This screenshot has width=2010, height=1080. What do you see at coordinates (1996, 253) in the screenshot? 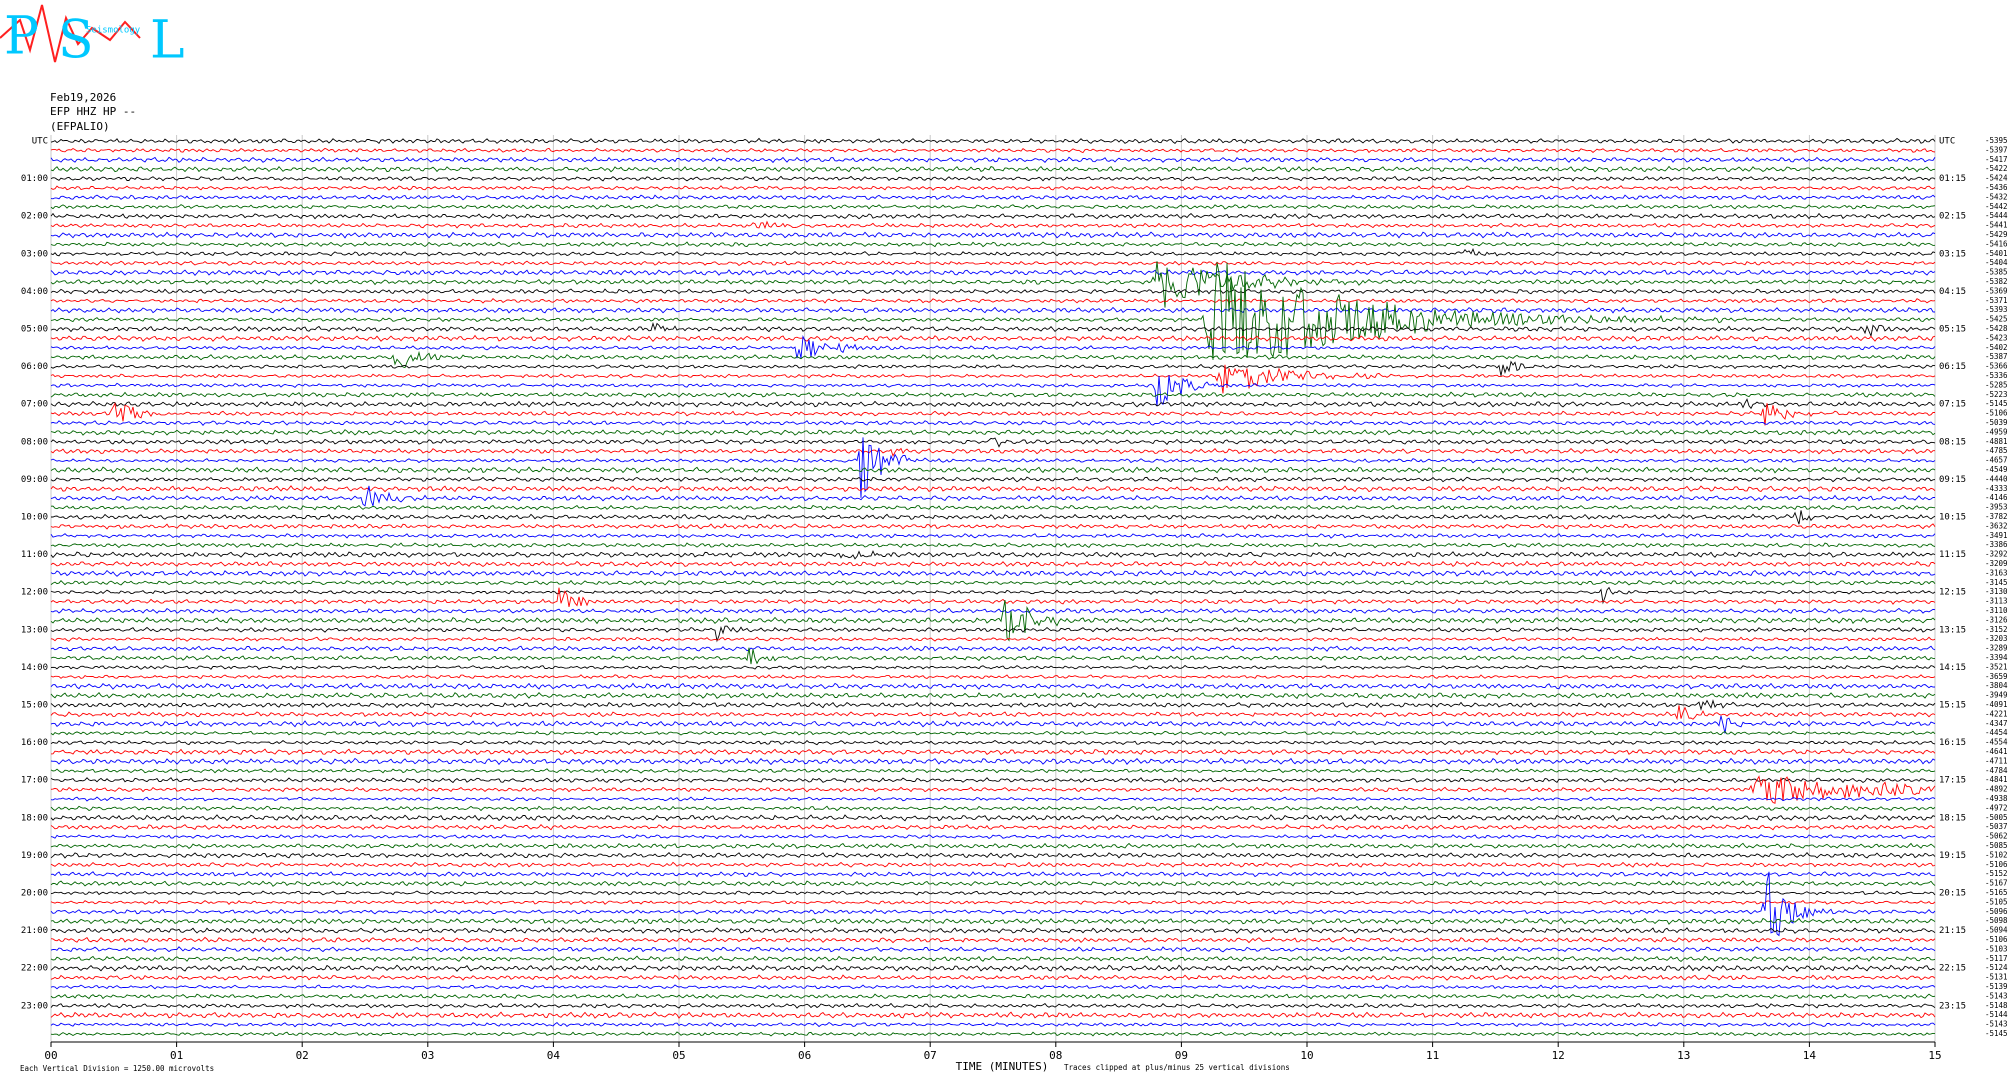
I see `trace-offset: -5401` at bounding box center [1996, 253].